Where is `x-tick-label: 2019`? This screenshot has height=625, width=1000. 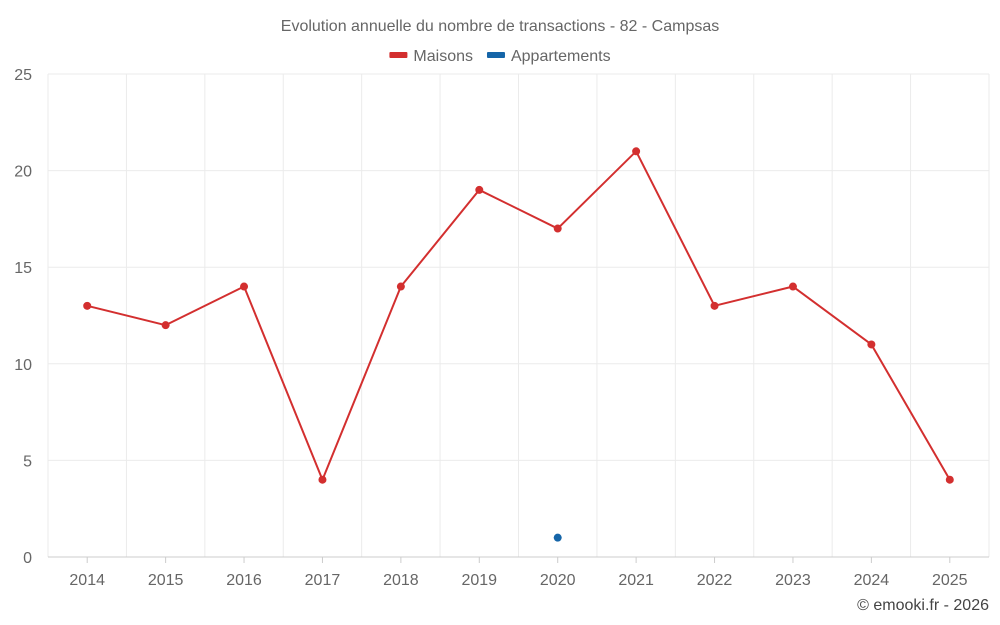
x-tick-label: 2019 is located at coordinates (479, 580).